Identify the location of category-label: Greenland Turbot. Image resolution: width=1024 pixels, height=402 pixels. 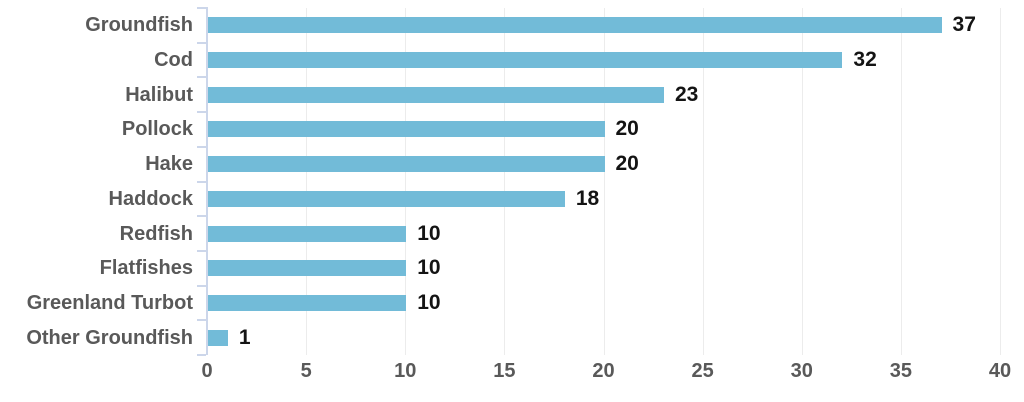
(109, 302).